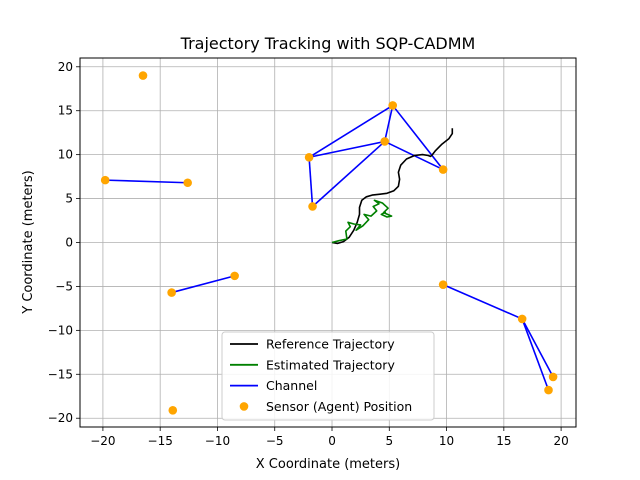 Image resolution: width=640 pixels, height=480 pixels. Describe the element at coordinates (244, 406) in the screenshot. I see `legend-swatch-marker` at that location.